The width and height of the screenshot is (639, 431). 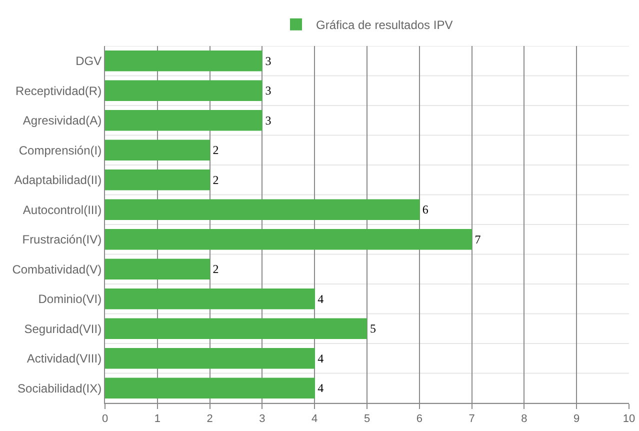 What do you see at coordinates (262, 419) in the screenshot?
I see `x-tick-label: 3` at bounding box center [262, 419].